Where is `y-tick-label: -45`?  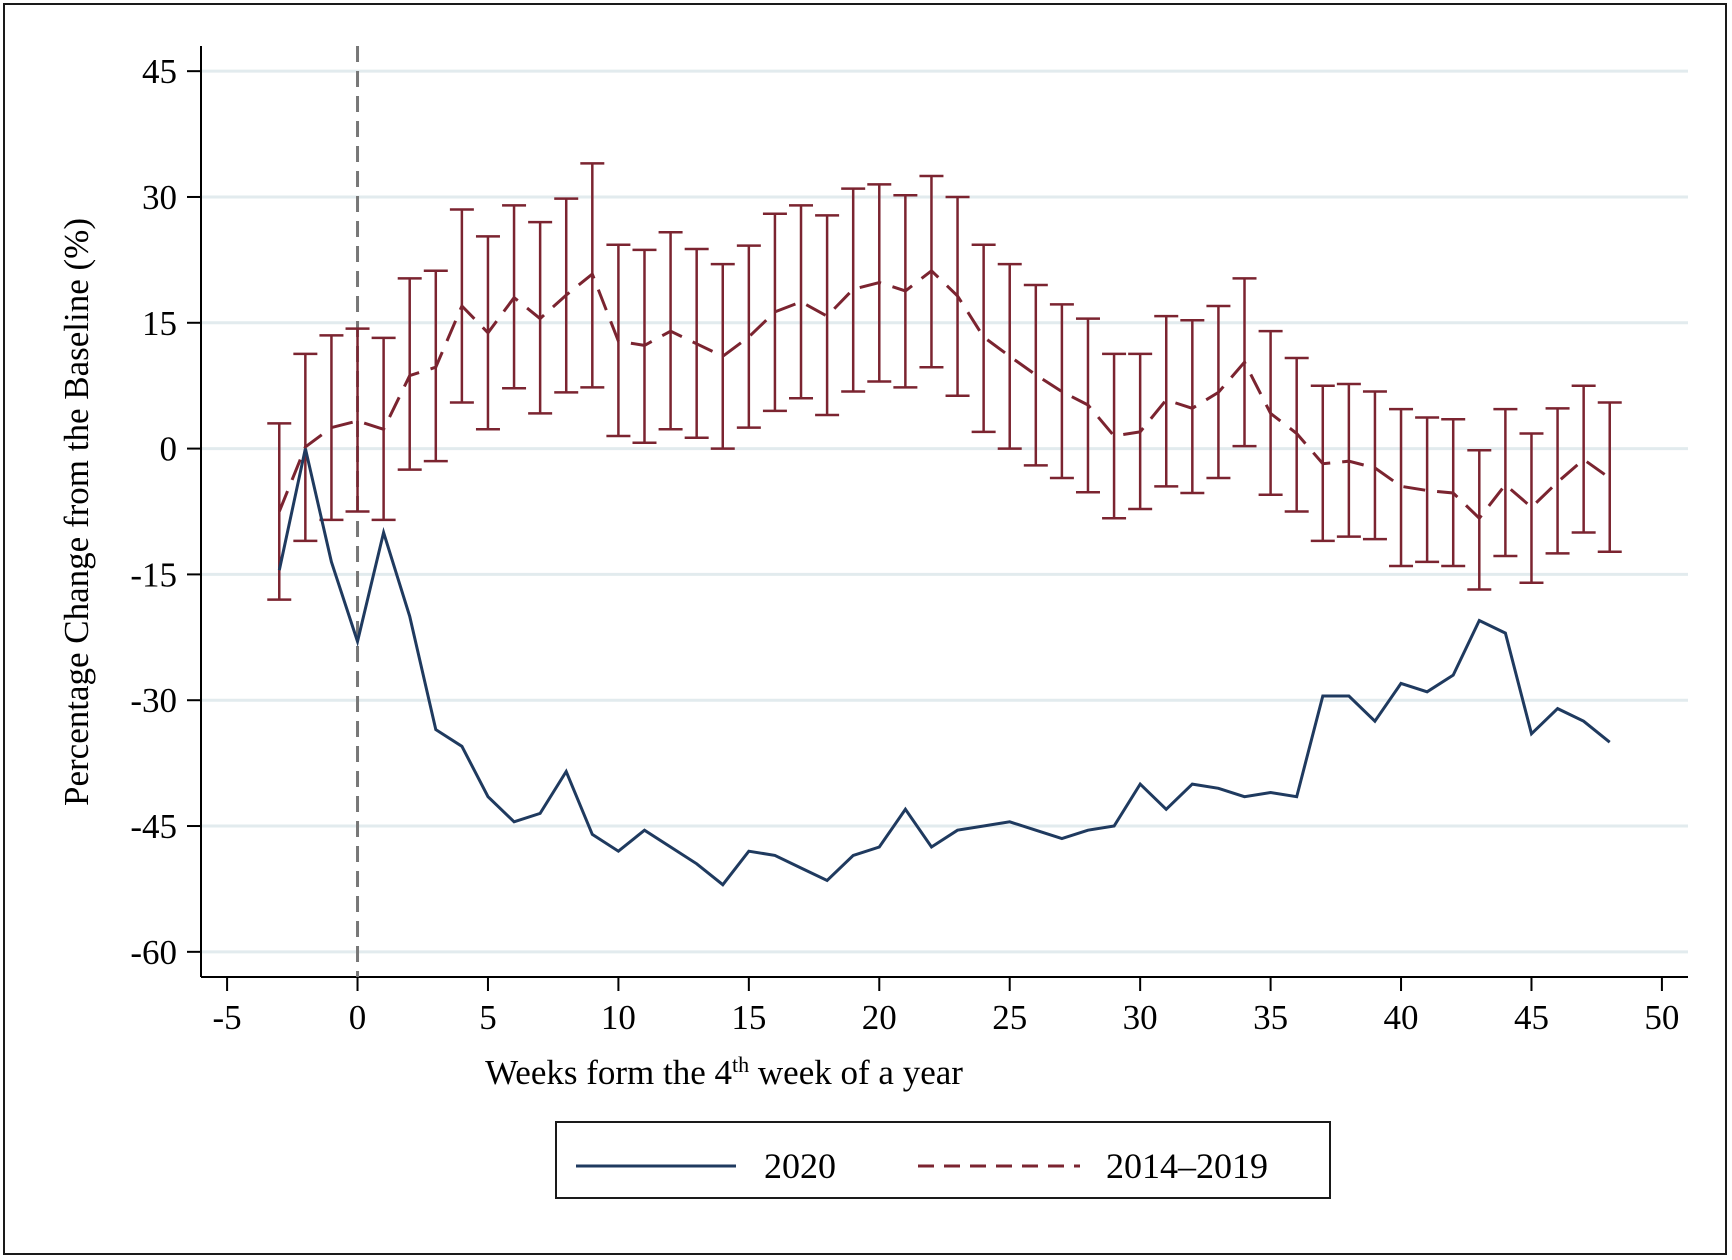 y-tick-label: -45 is located at coordinates (153, 826).